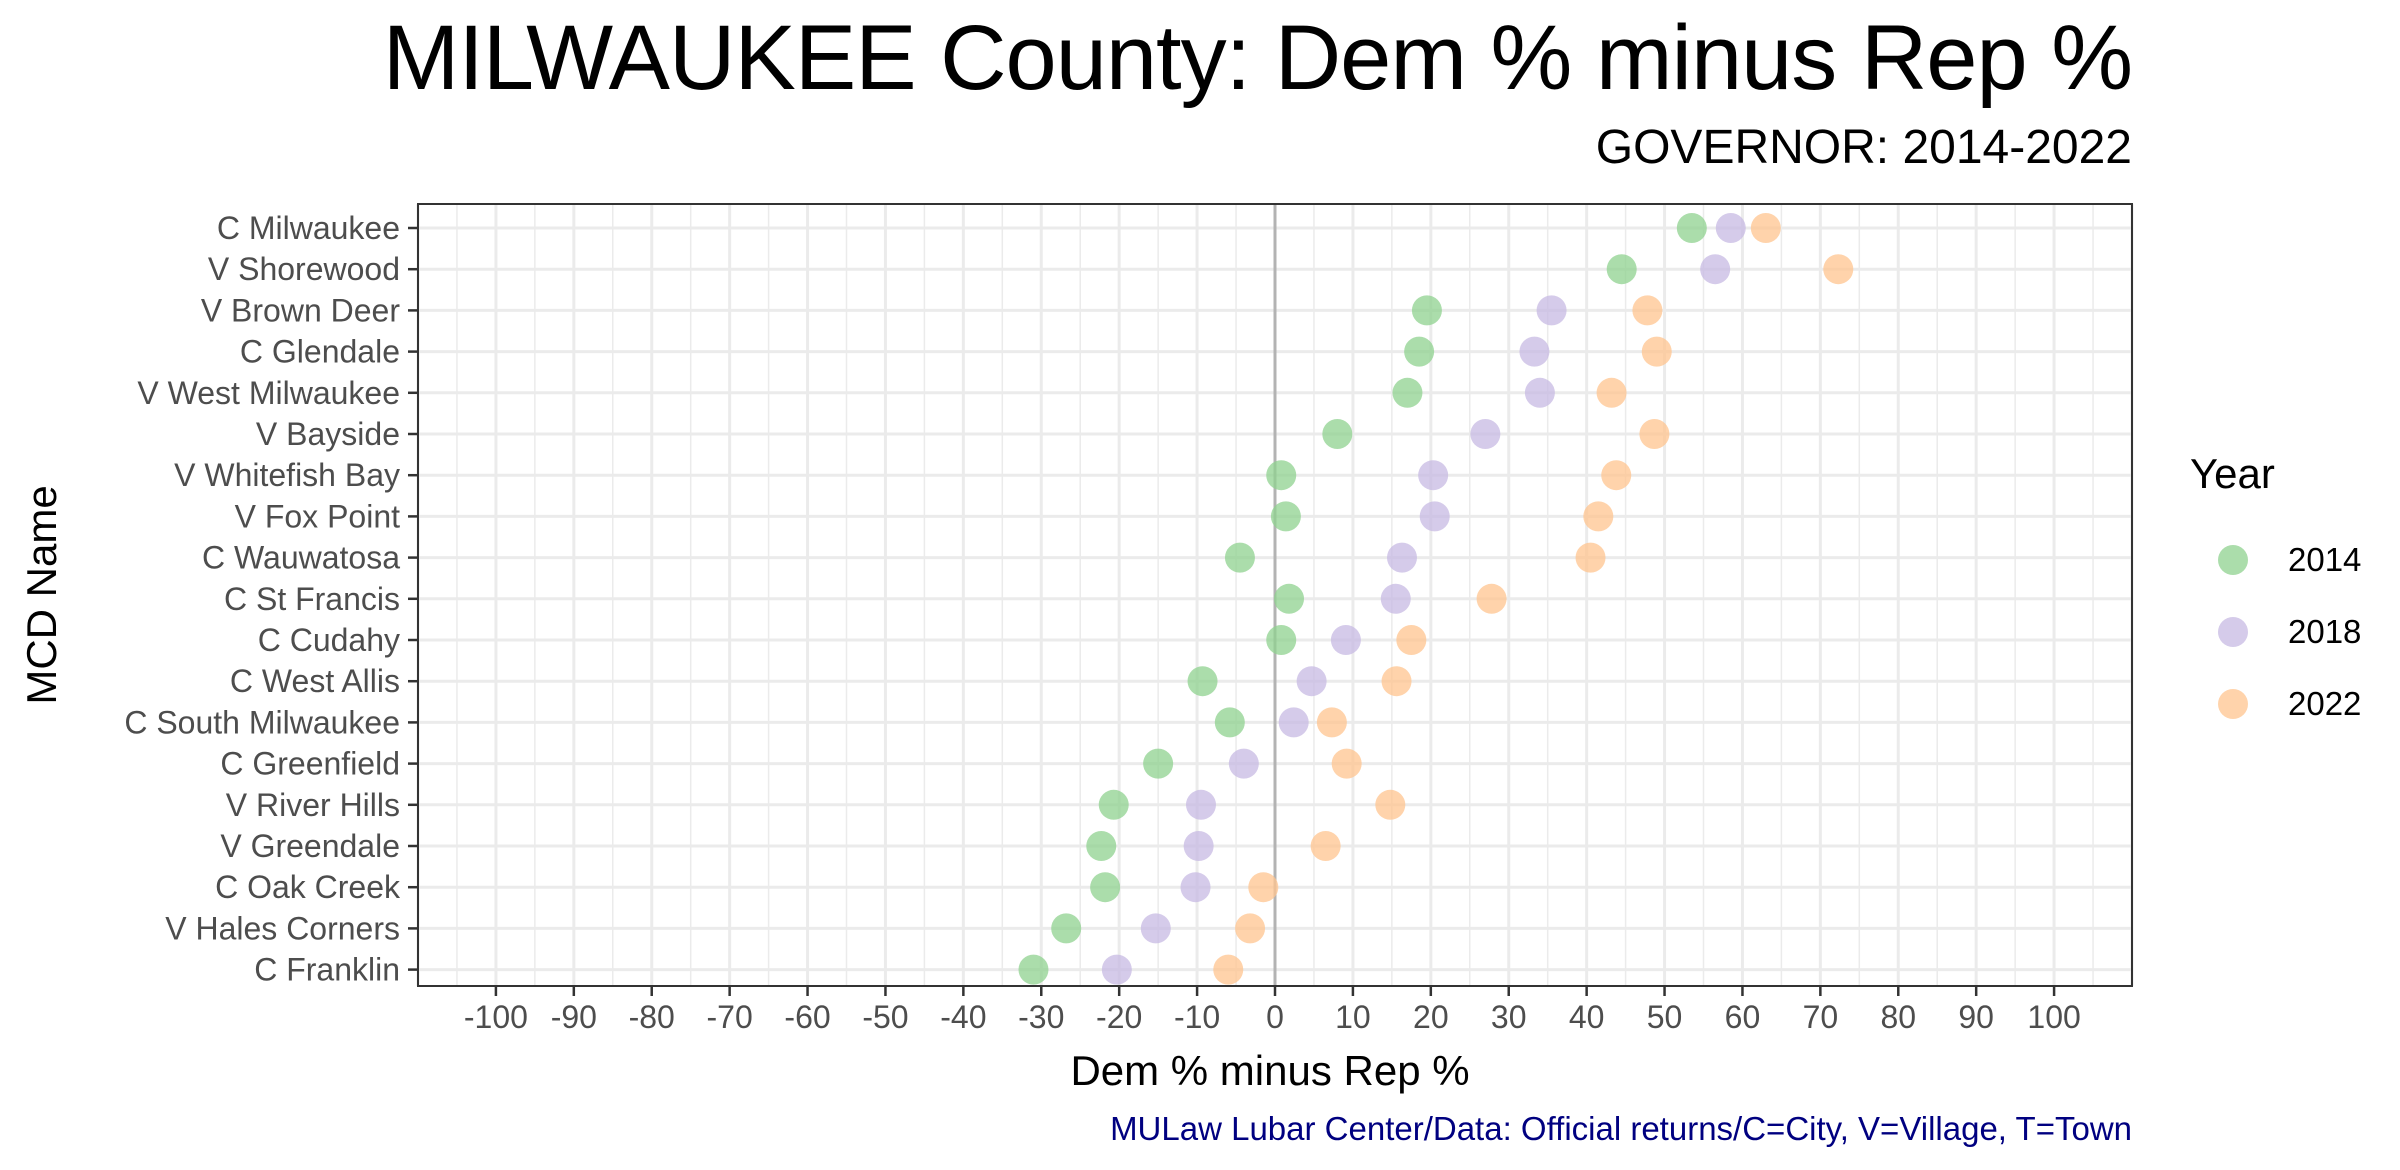  What do you see at coordinates (2233, 704) in the screenshot?
I see `legend-swatch-2022` at bounding box center [2233, 704].